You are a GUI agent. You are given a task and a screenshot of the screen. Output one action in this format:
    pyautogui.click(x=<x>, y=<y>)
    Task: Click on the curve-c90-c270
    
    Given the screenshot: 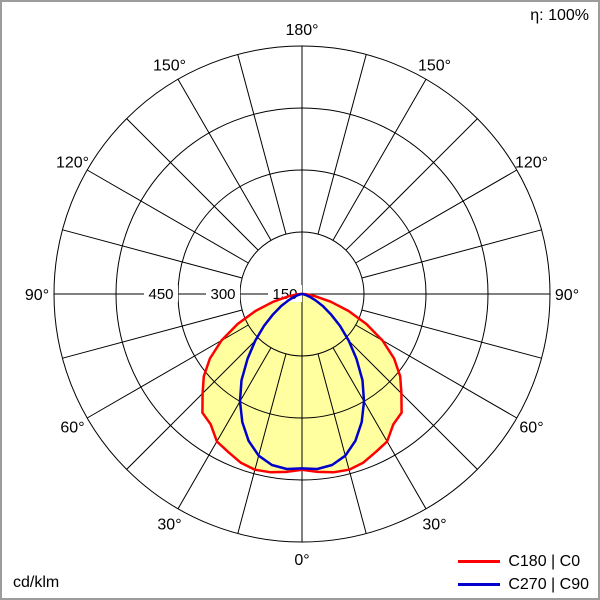 What is the action you would take?
    pyautogui.click(x=302, y=381)
    